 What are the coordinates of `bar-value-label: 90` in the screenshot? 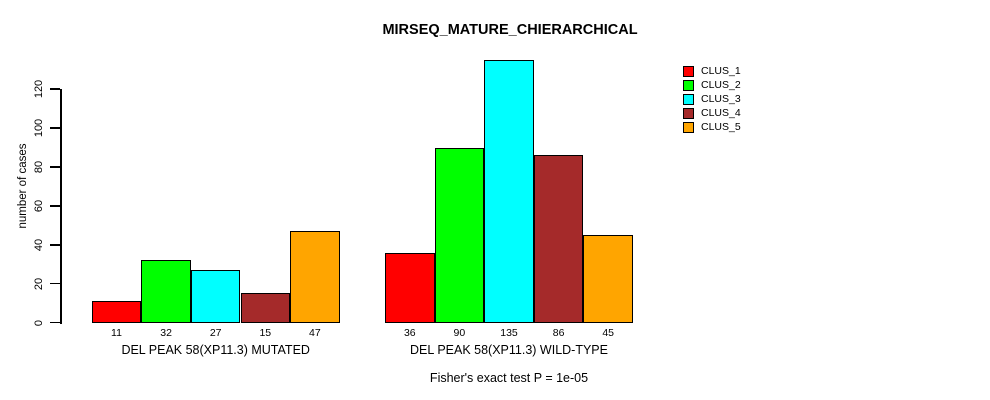 It's located at (459, 333).